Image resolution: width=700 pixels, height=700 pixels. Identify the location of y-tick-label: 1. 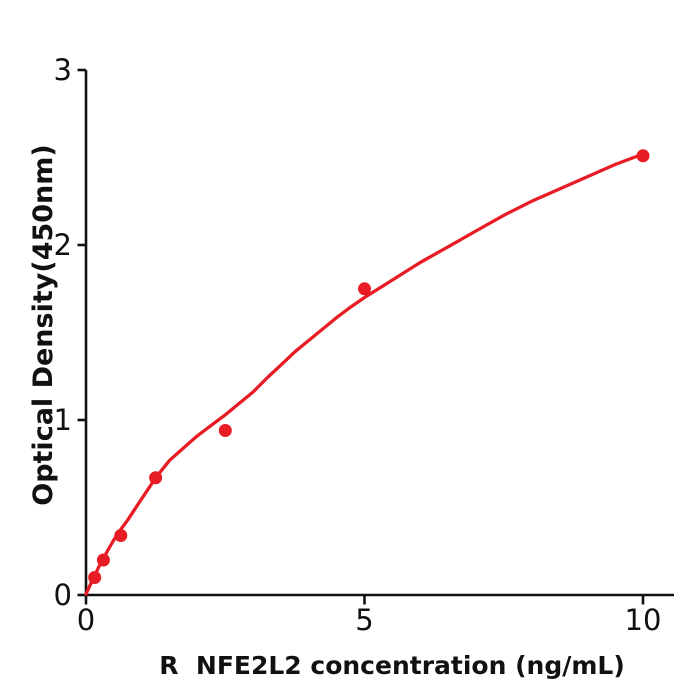
(63, 420).